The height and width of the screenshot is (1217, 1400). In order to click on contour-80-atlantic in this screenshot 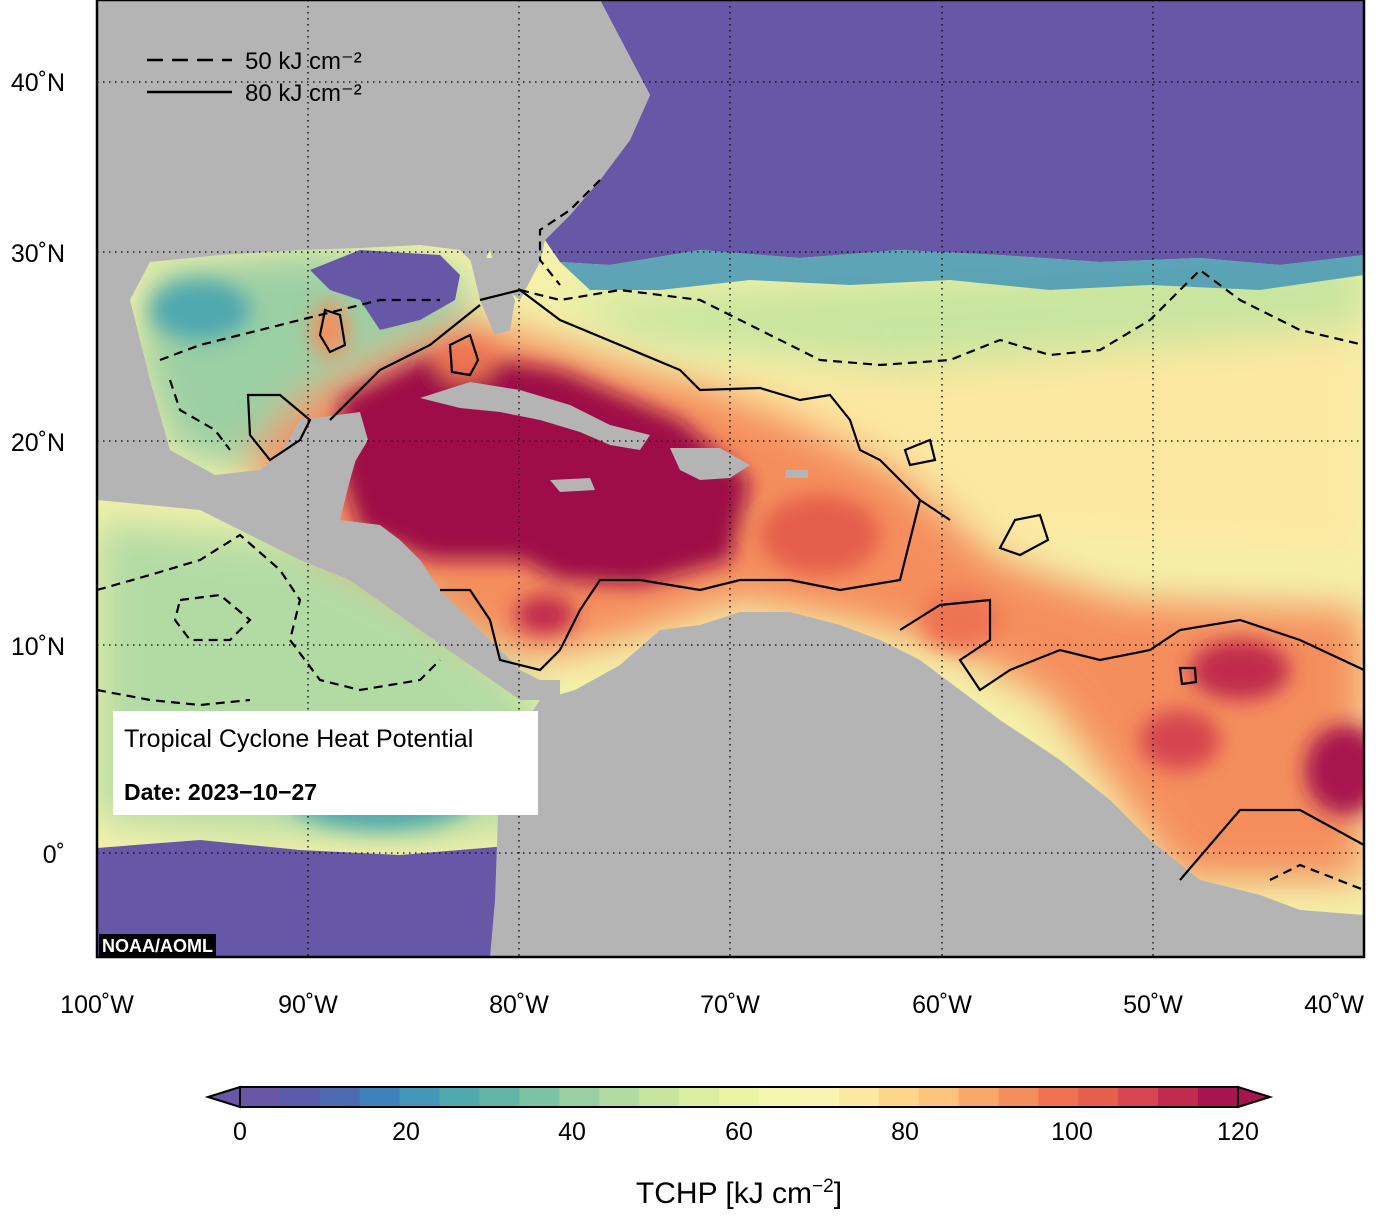, I will do `click(1131, 739)`.